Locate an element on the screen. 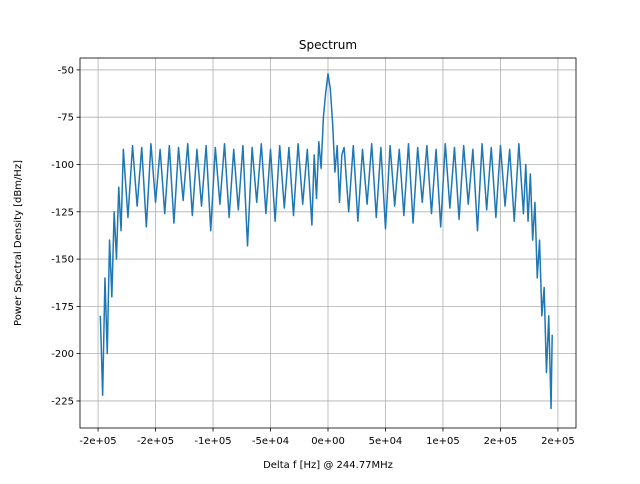 This screenshot has height=484, width=640. y-tick-label: -200 is located at coordinates (62, 354).